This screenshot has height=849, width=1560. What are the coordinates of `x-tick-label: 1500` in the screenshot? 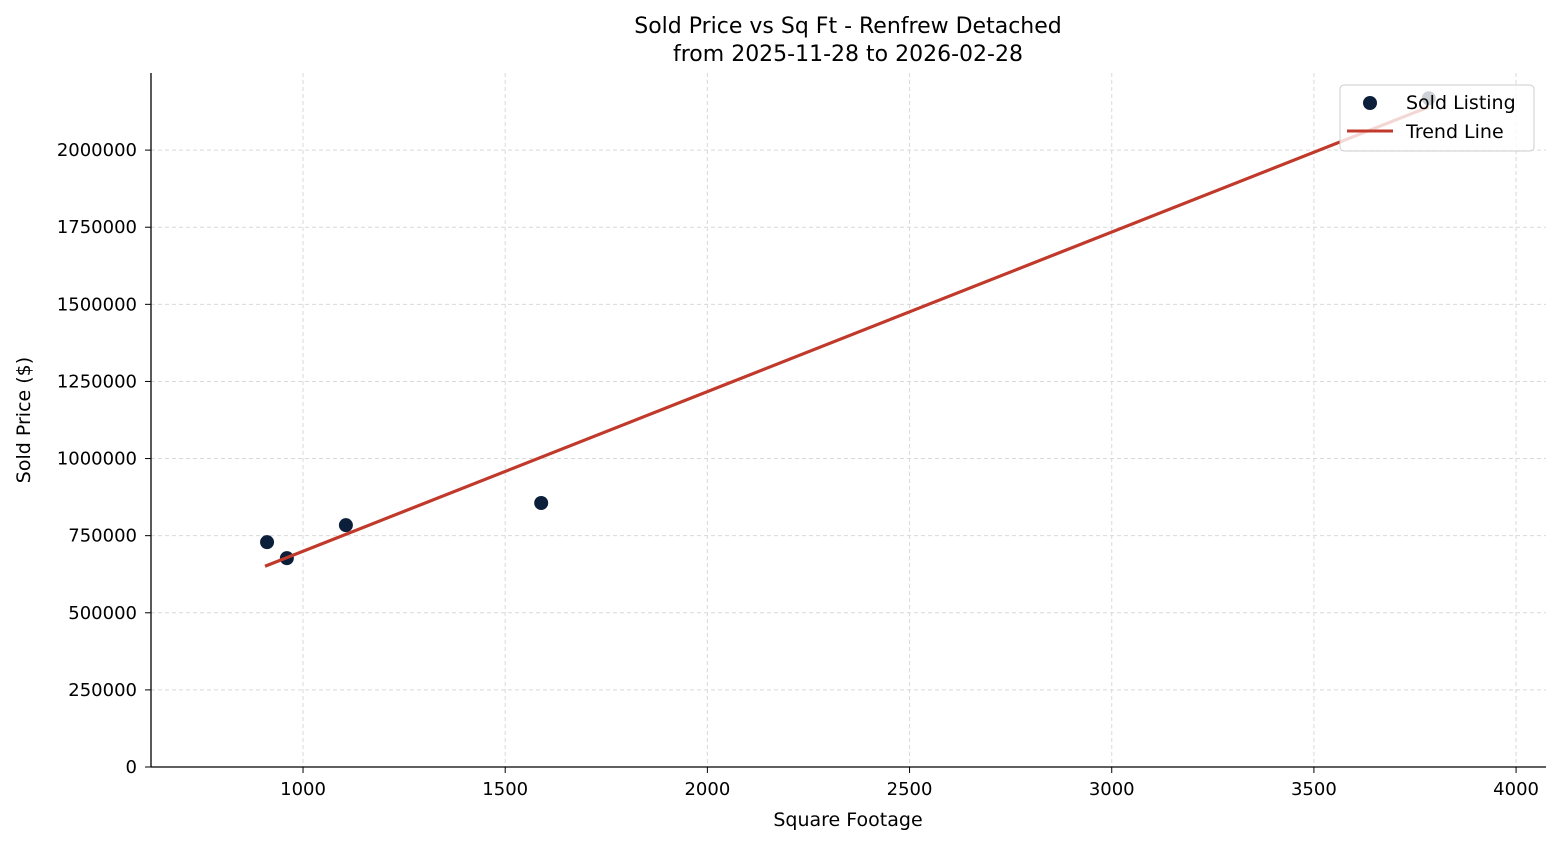 It's located at (505, 789).